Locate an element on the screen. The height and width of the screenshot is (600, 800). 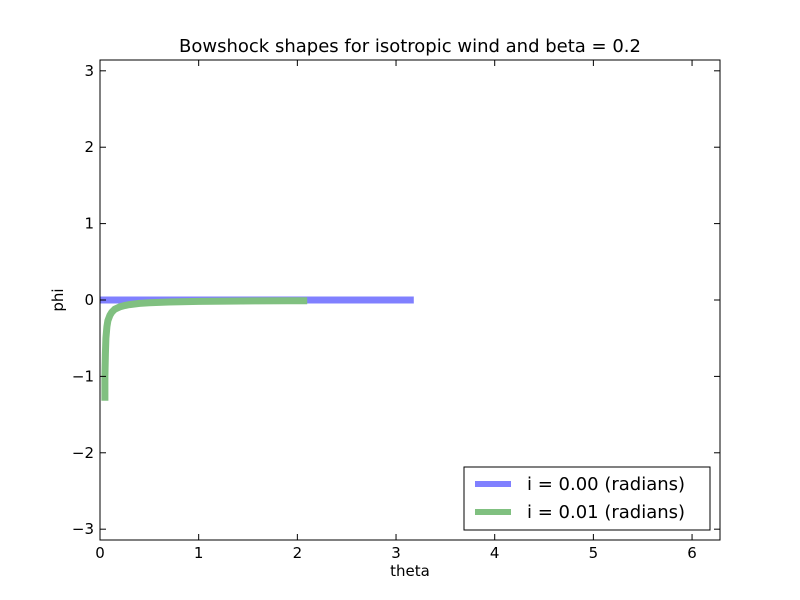
y-tick-label: 1 is located at coordinates (89, 224).